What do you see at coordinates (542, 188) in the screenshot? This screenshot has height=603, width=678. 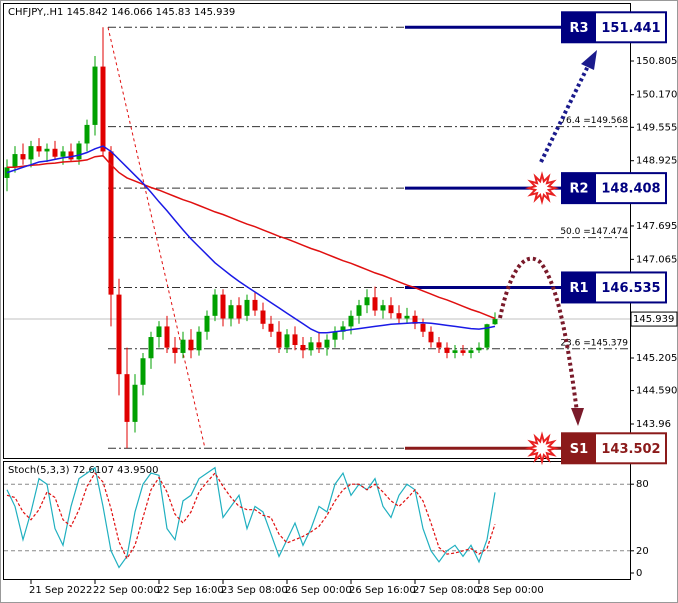 I see `burst-core` at bounding box center [542, 188].